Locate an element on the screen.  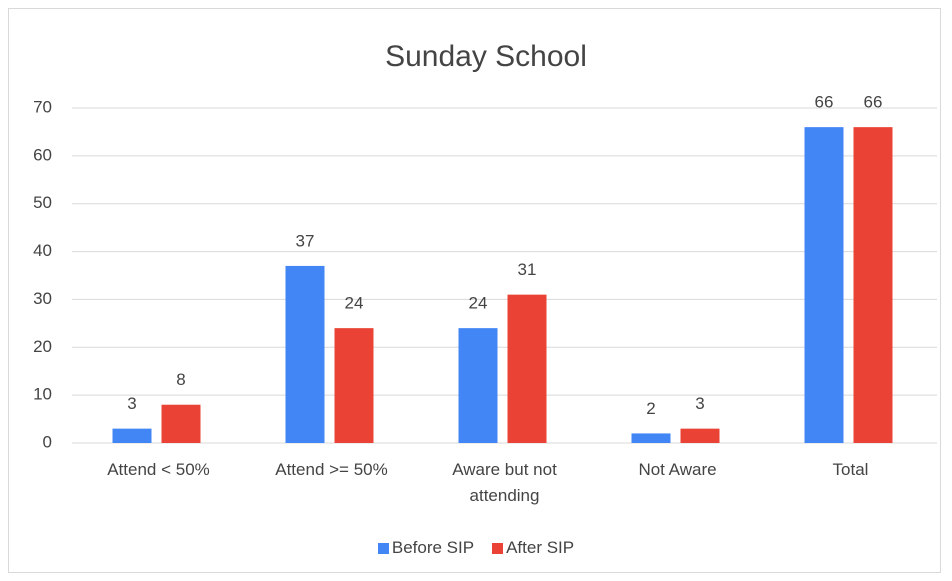
chart-title: Sunday School is located at coordinates (486, 56).